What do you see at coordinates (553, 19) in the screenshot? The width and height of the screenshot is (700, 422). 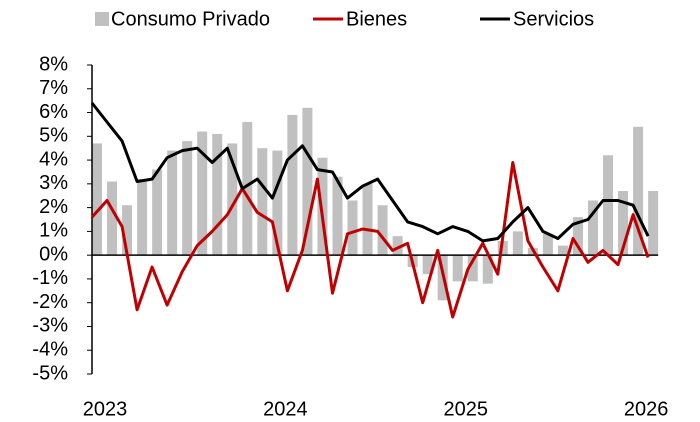 I see `legend-label: Servicios` at bounding box center [553, 19].